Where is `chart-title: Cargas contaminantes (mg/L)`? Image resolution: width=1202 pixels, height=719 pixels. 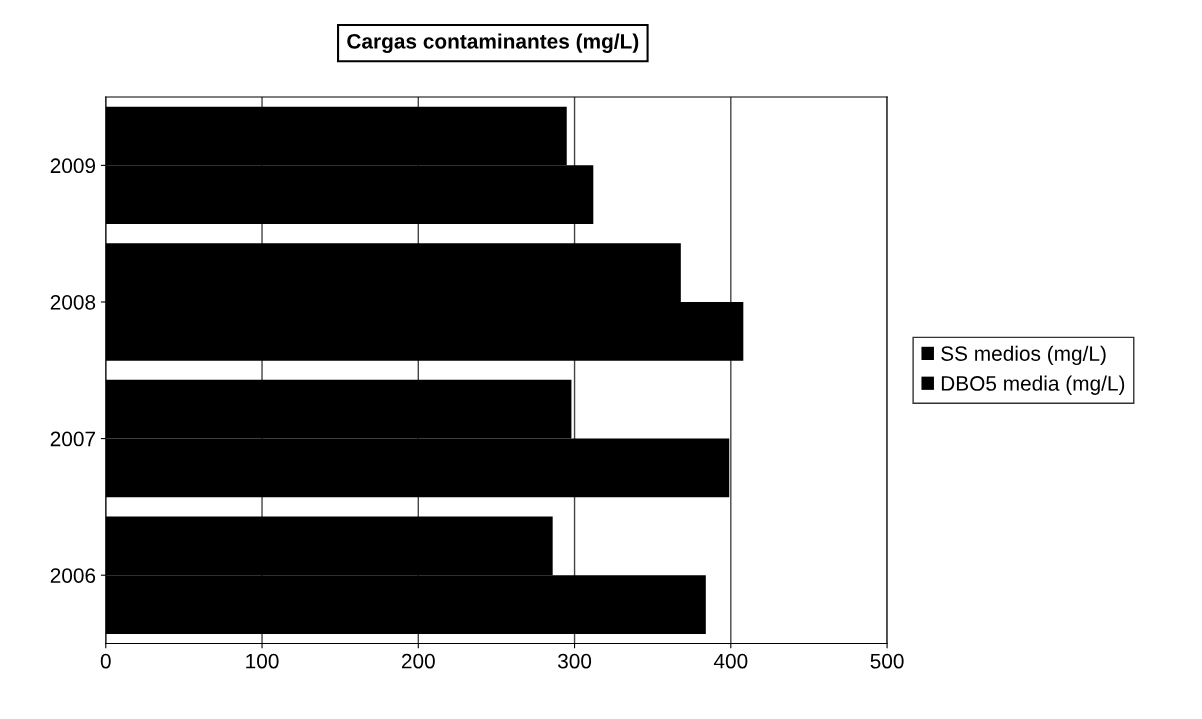 chart-title: Cargas contaminantes (mg/L) is located at coordinates (493, 43).